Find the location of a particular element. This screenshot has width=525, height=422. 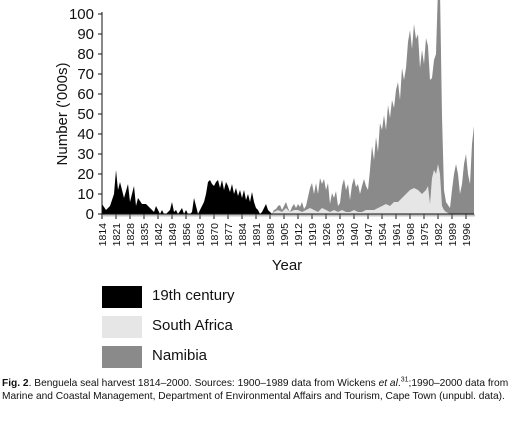

x-tick-label: 1905 is located at coordinates (285, 235).